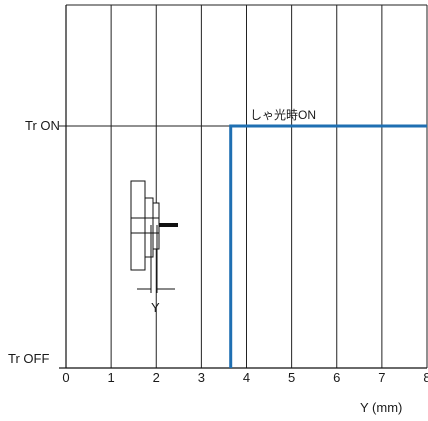 The width and height of the screenshot is (428, 421). Describe the element at coordinates (65, 377) in the screenshot. I see `x-tick-label-0: 0` at that location.